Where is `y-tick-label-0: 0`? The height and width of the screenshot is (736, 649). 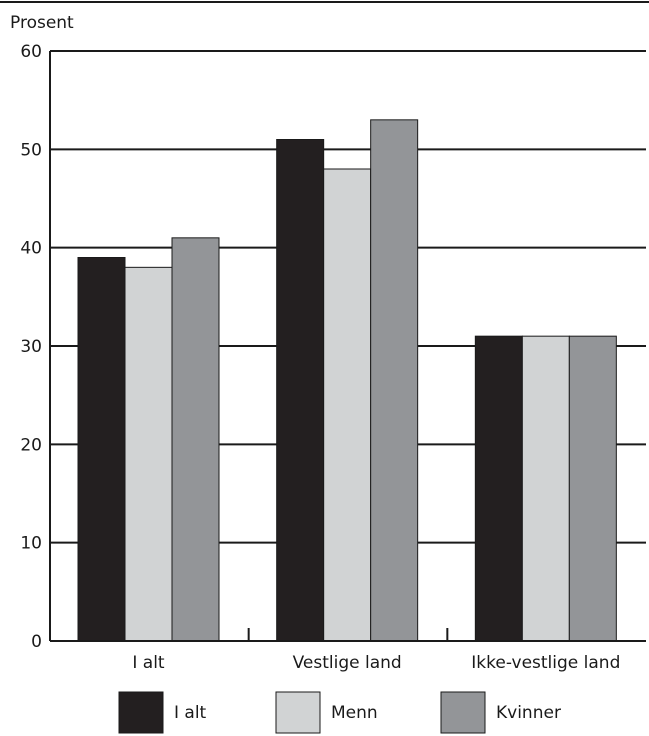 y-tick-label-0: 0 is located at coordinates (36, 642).